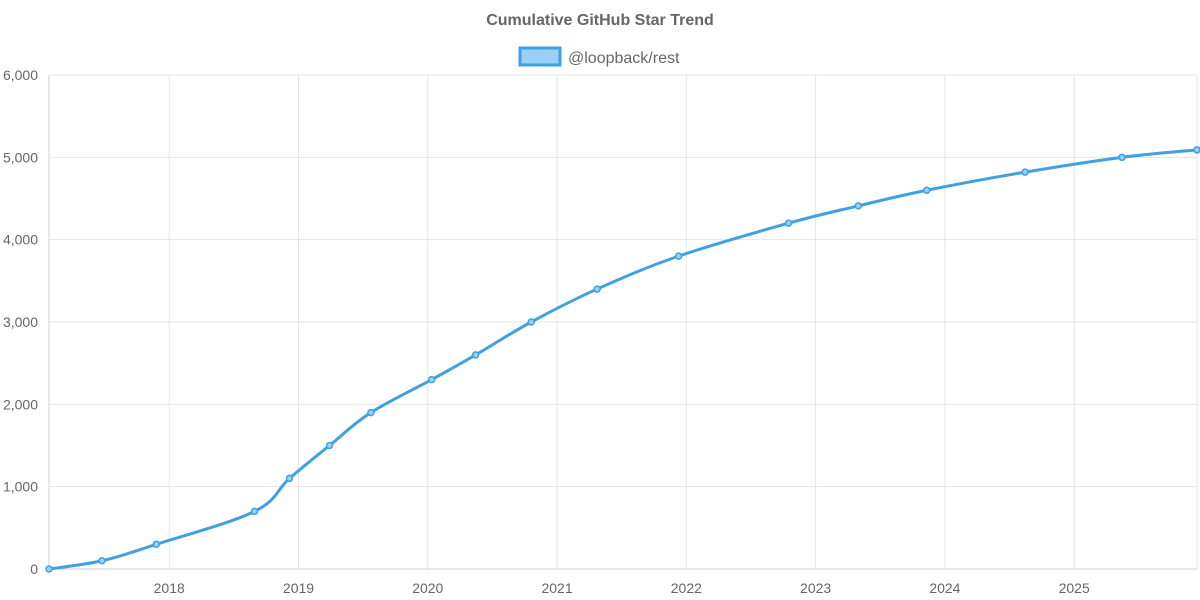 The height and width of the screenshot is (600, 1200). I want to click on x-tick-label: 2021, so click(556, 588).